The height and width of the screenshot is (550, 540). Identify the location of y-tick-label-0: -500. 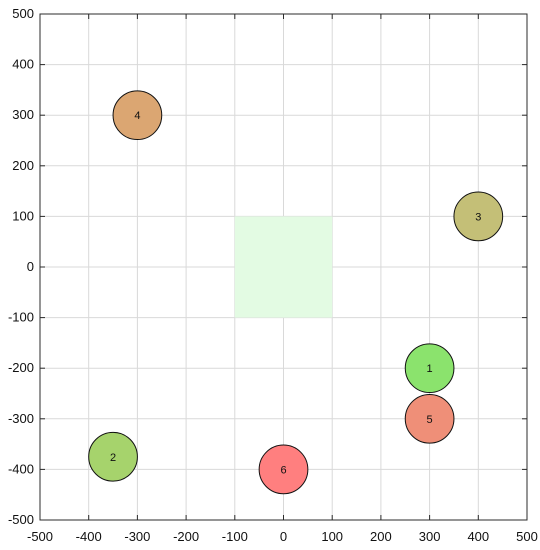
(21, 519).